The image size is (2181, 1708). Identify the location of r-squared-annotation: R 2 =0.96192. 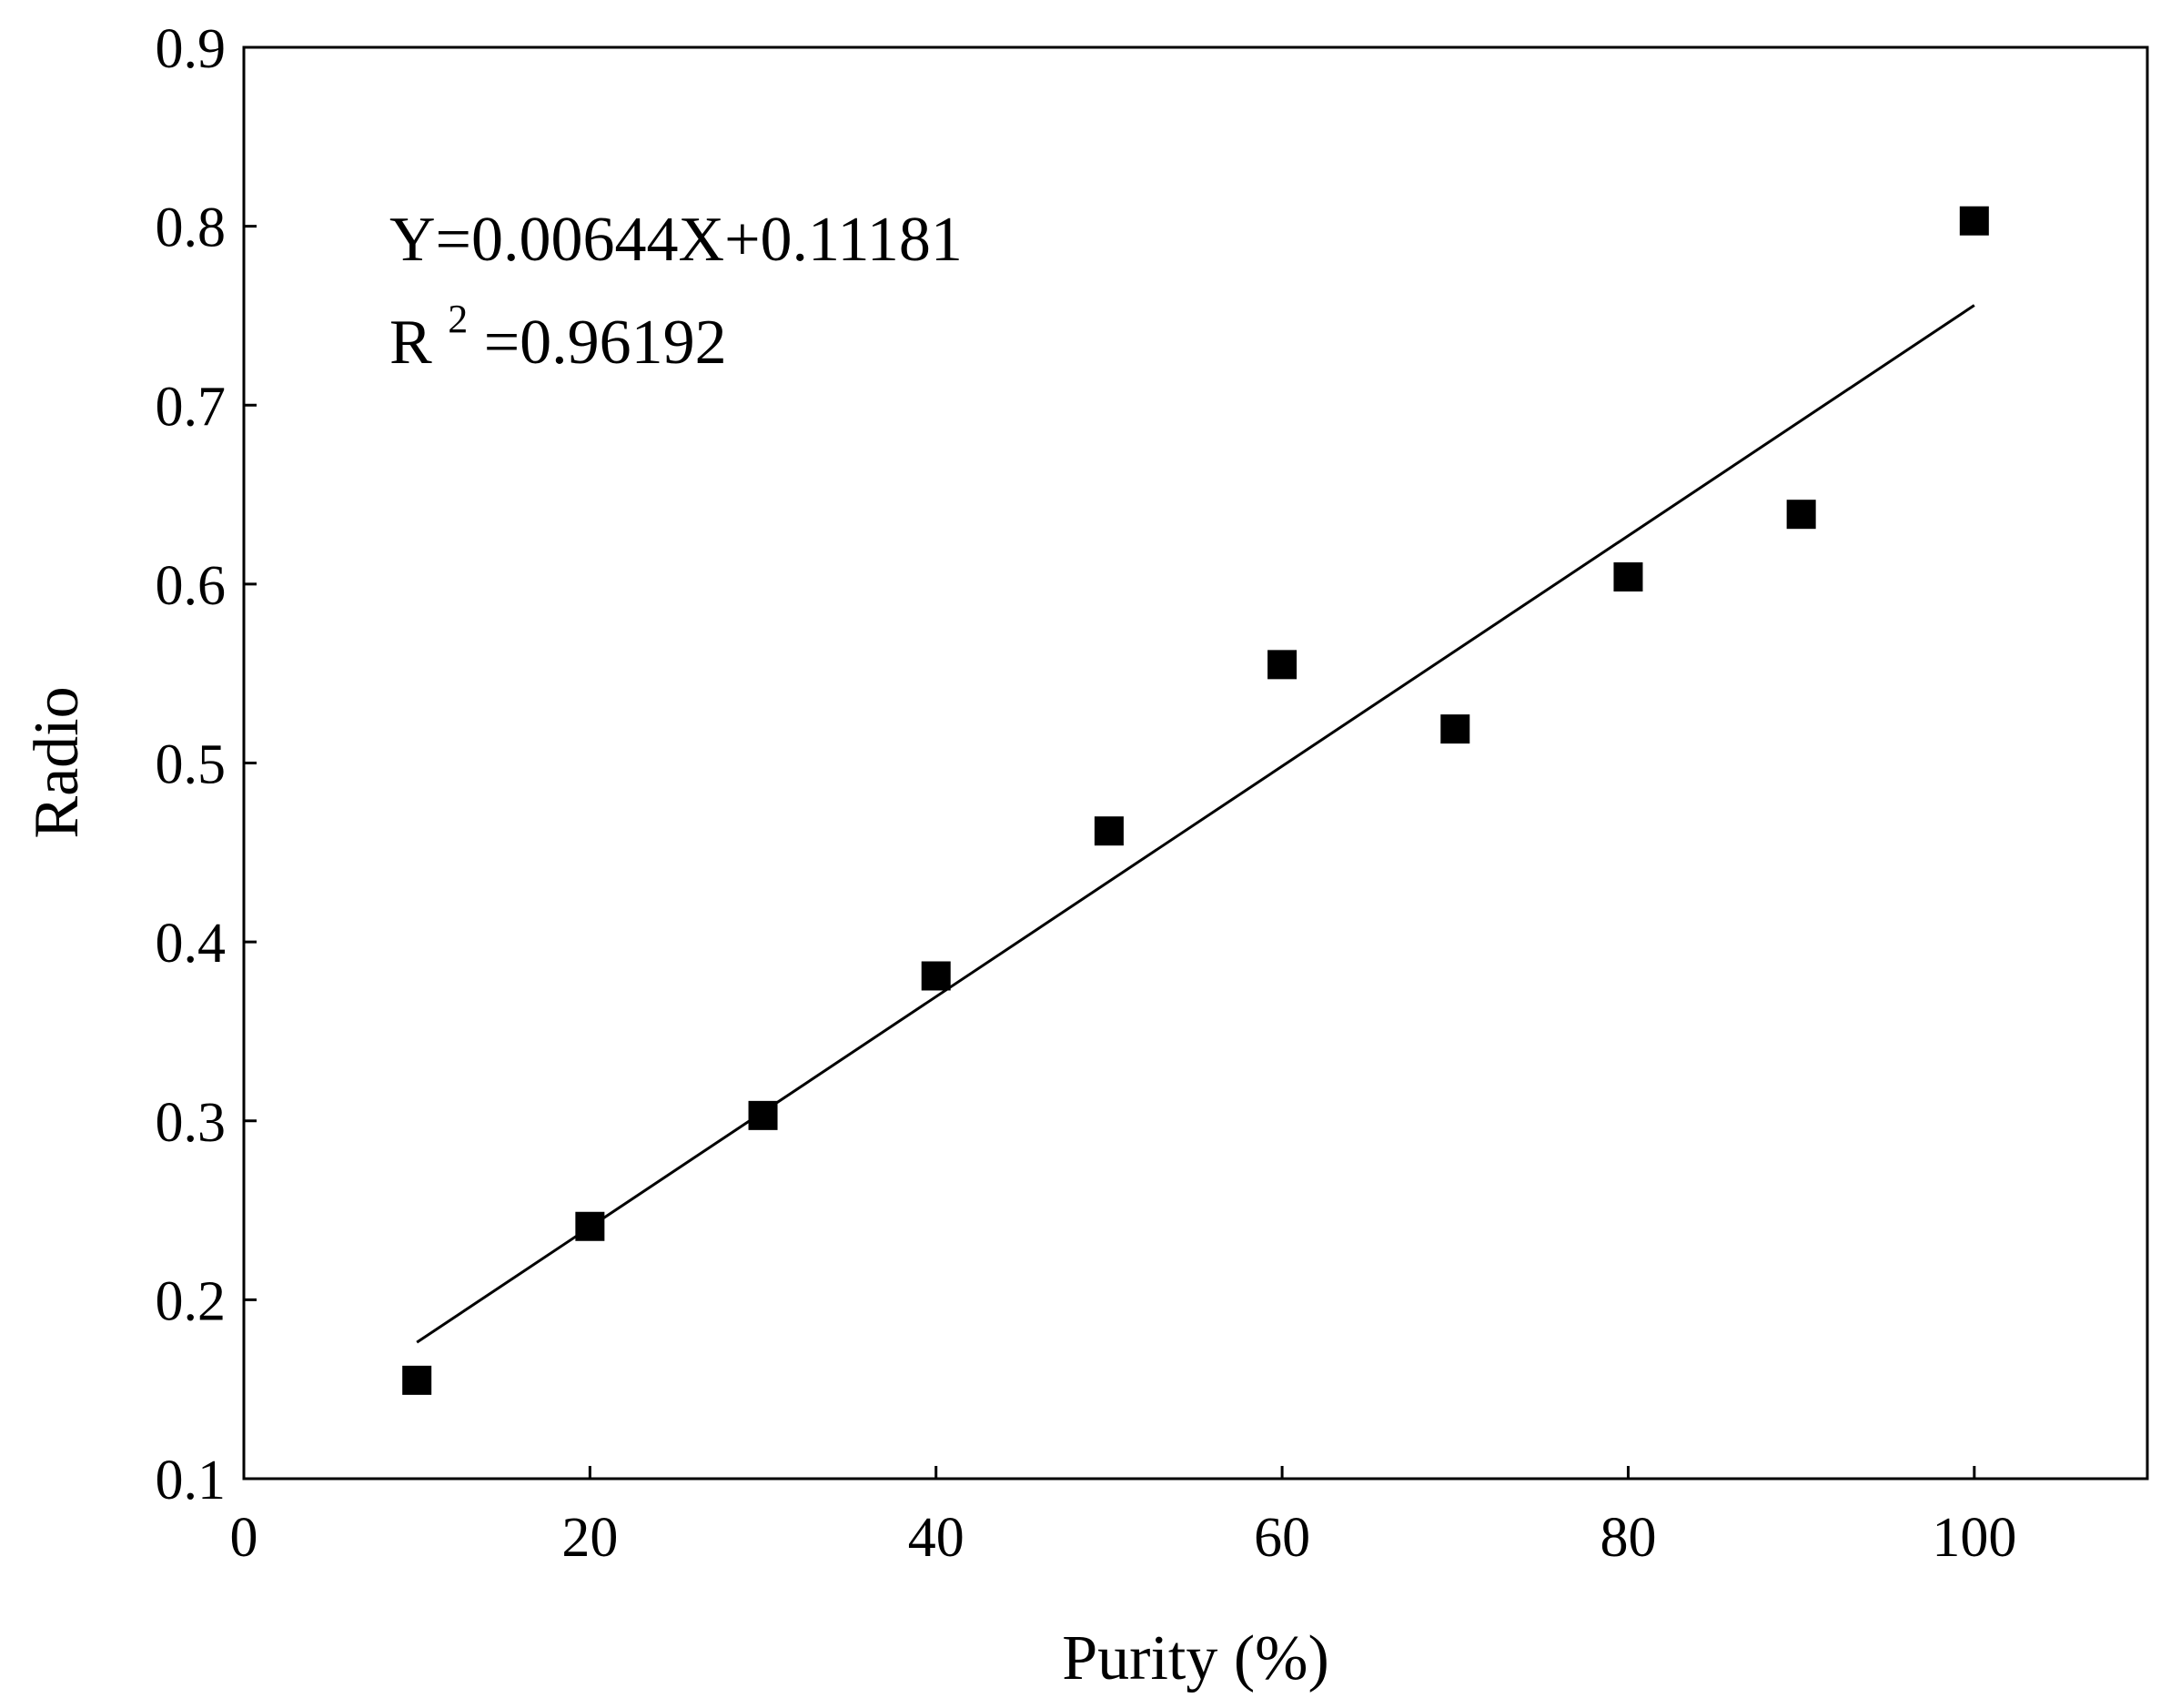
(558, 327).